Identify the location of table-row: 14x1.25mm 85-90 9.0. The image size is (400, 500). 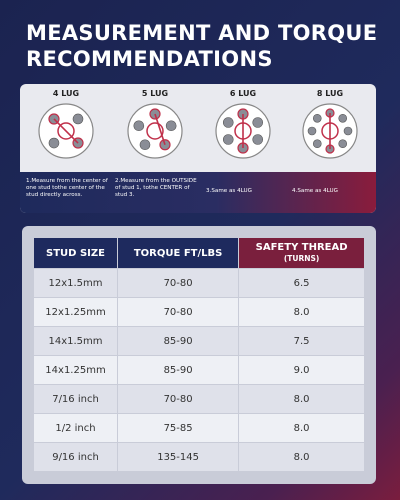
(199, 370).